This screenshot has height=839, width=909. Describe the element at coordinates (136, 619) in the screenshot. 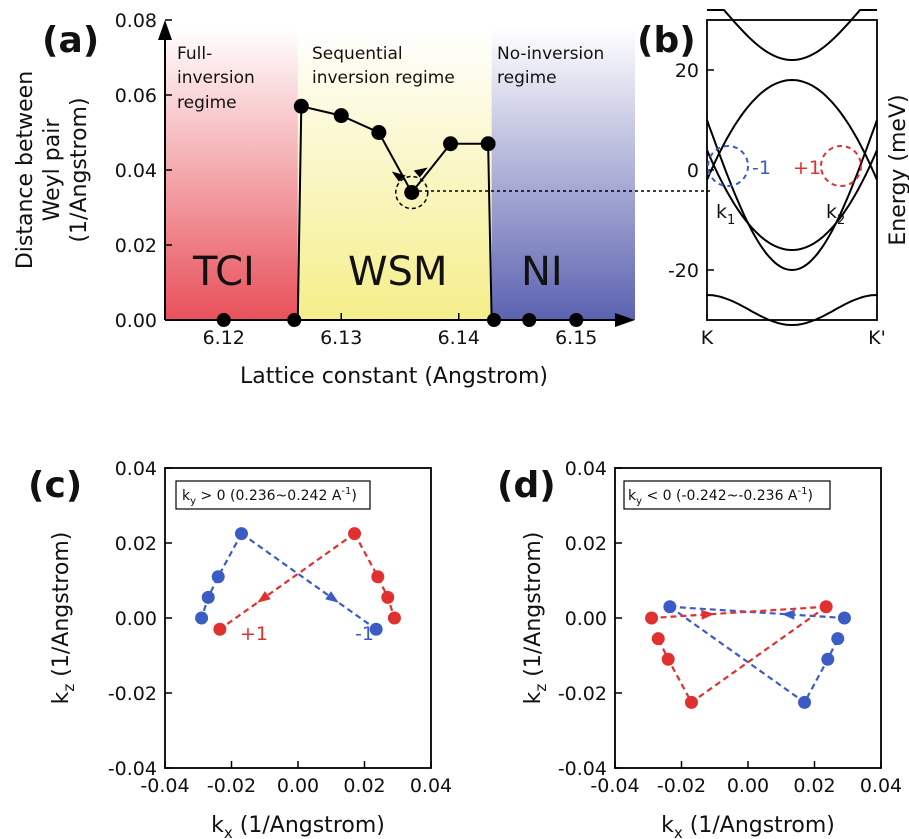

I see `c-y-tick-label: 0.00` at that location.